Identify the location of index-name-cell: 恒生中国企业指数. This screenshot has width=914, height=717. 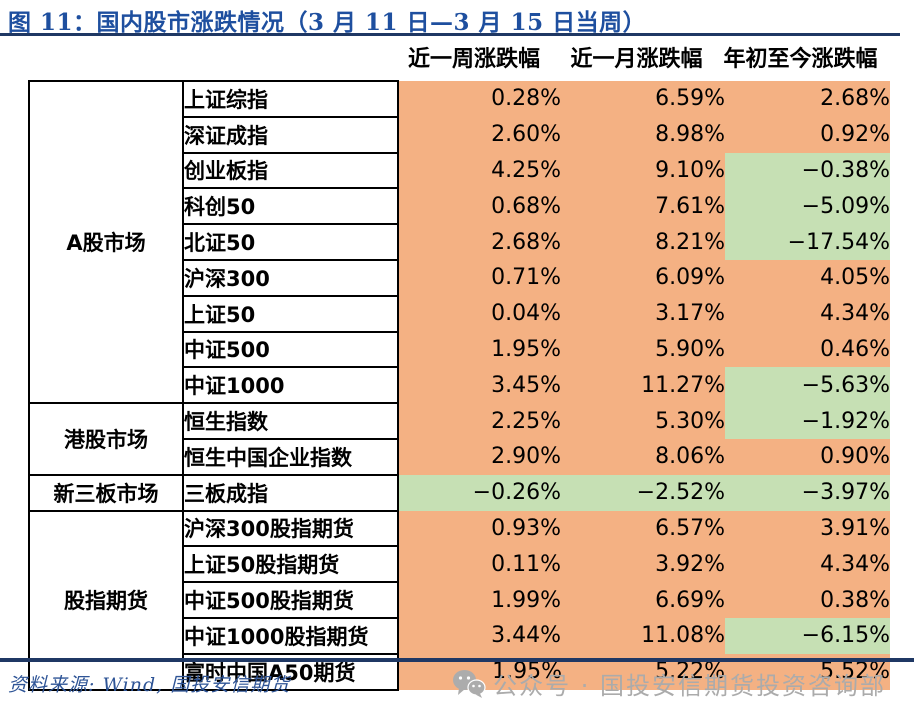
(290, 456).